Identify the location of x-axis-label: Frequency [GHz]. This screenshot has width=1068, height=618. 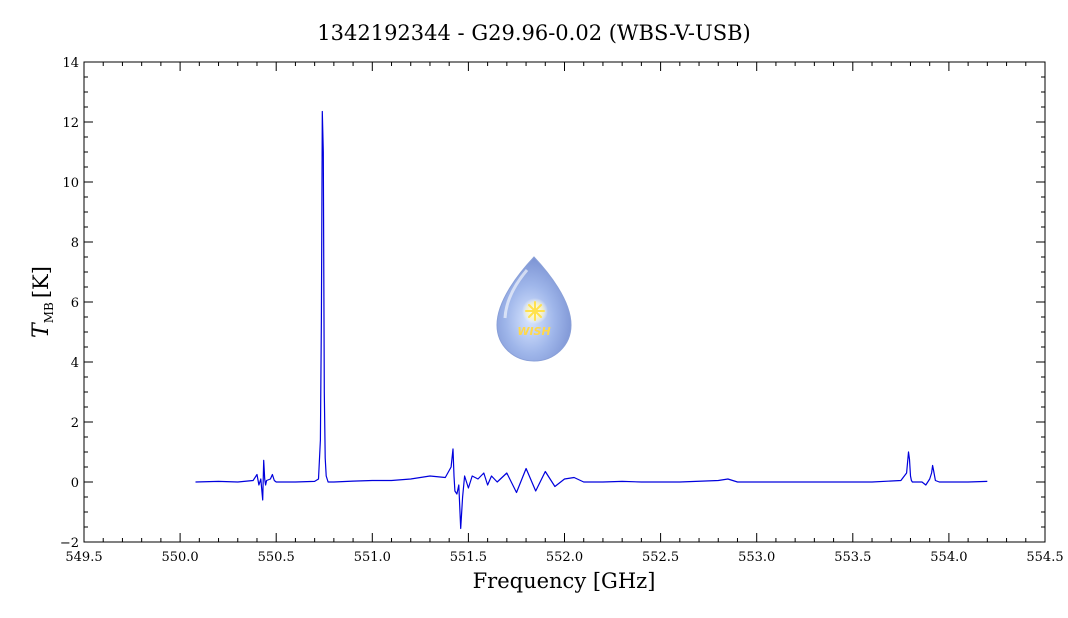
(564, 581).